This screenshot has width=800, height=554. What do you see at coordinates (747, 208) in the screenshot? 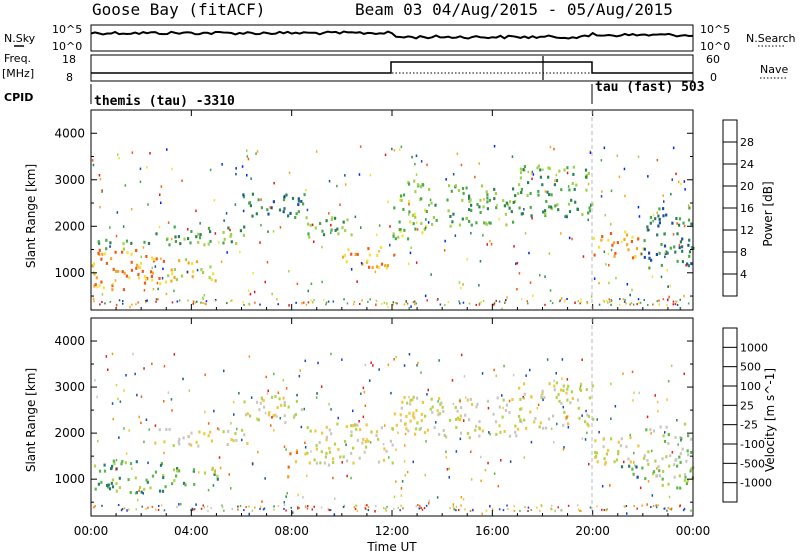
I see `colorbar-tick-label: 16` at bounding box center [747, 208].